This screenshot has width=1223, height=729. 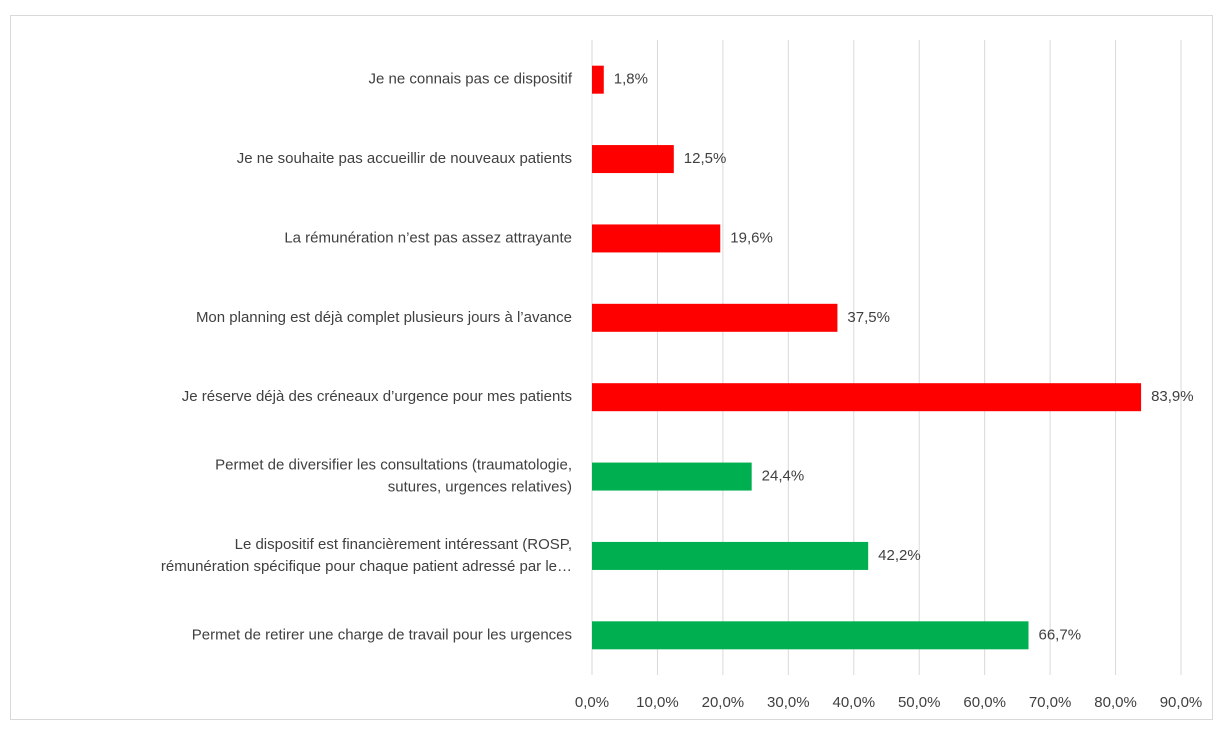 What do you see at coordinates (1050, 702) in the screenshot?
I see `x-tick-label: 70,0%` at bounding box center [1050, 702].